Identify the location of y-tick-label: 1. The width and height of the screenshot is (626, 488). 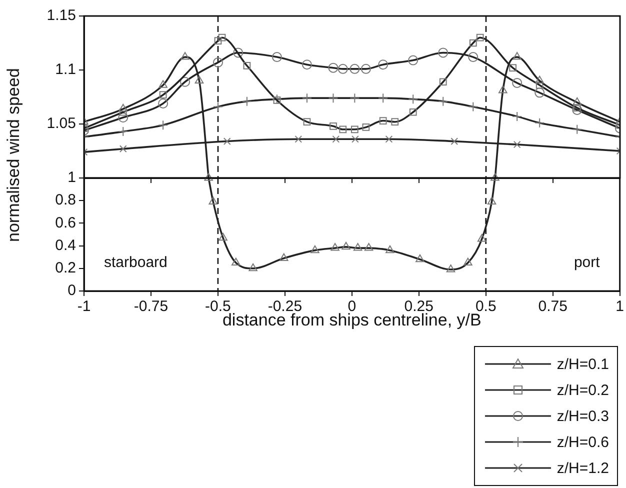
(72, 177).